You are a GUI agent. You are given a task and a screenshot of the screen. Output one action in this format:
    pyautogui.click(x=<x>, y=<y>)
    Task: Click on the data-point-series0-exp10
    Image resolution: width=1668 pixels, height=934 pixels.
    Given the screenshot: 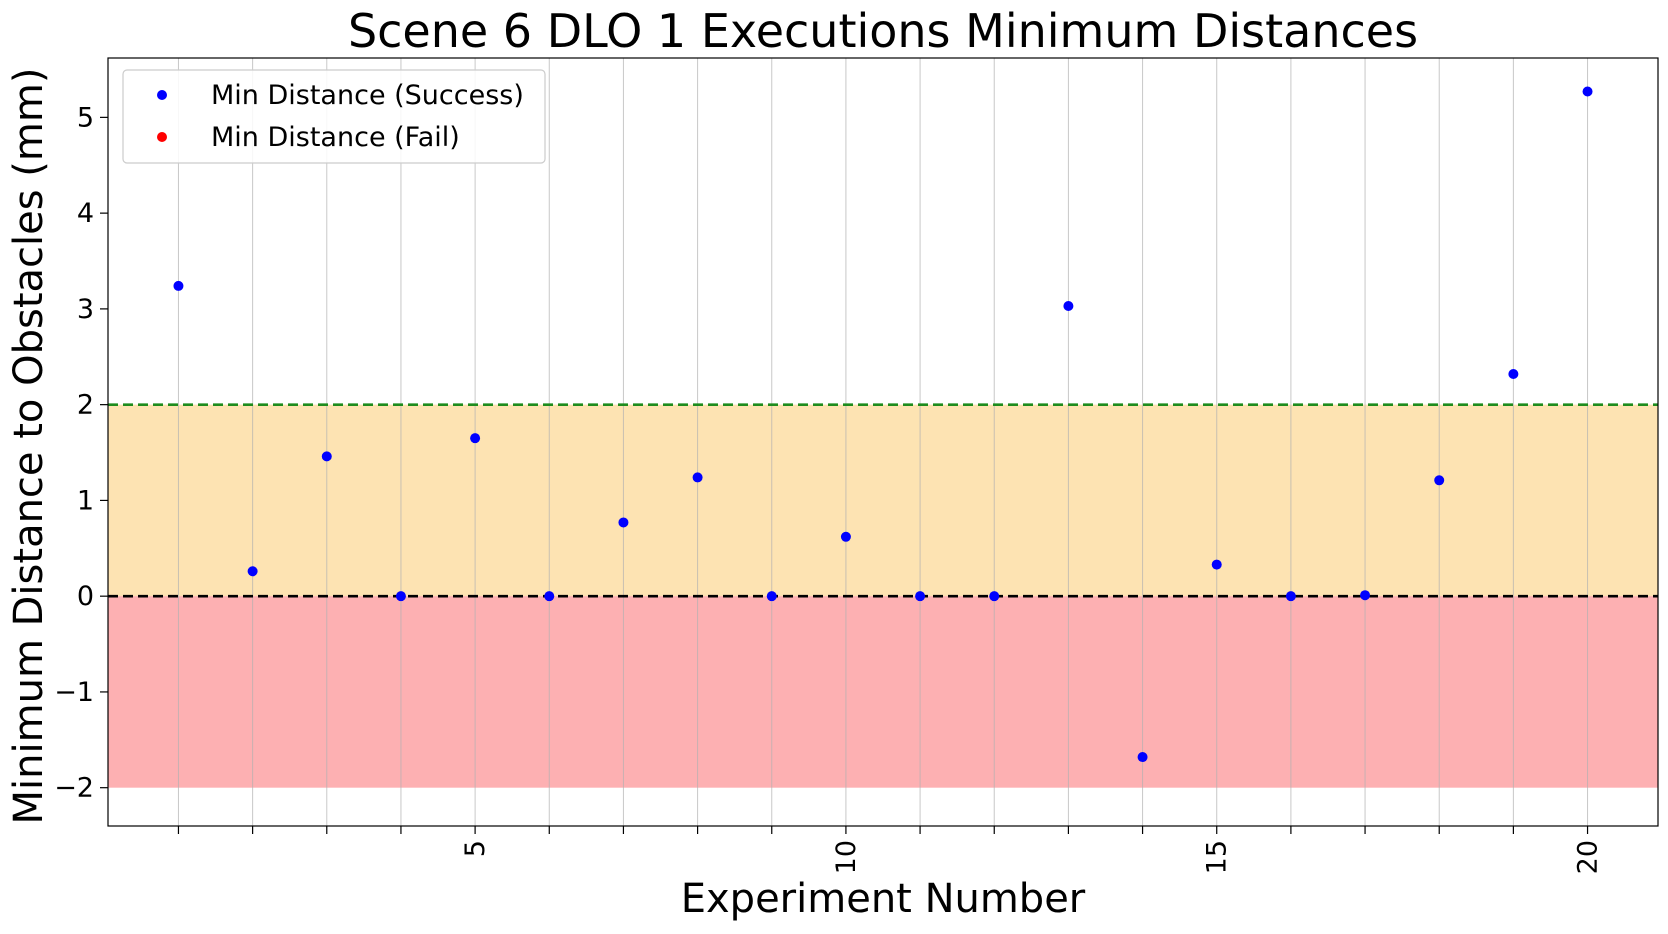 What is the action you would take?
    pyautogui.click(x=845, y=536)
    